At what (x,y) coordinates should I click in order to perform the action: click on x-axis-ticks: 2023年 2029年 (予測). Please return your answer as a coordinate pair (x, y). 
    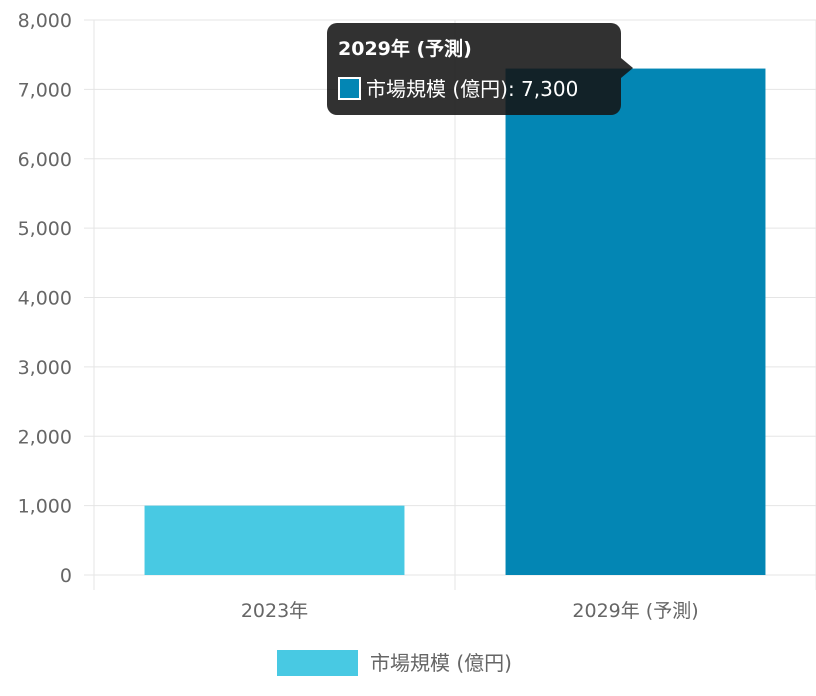
    Looking at the image, I should click on (470, 611).